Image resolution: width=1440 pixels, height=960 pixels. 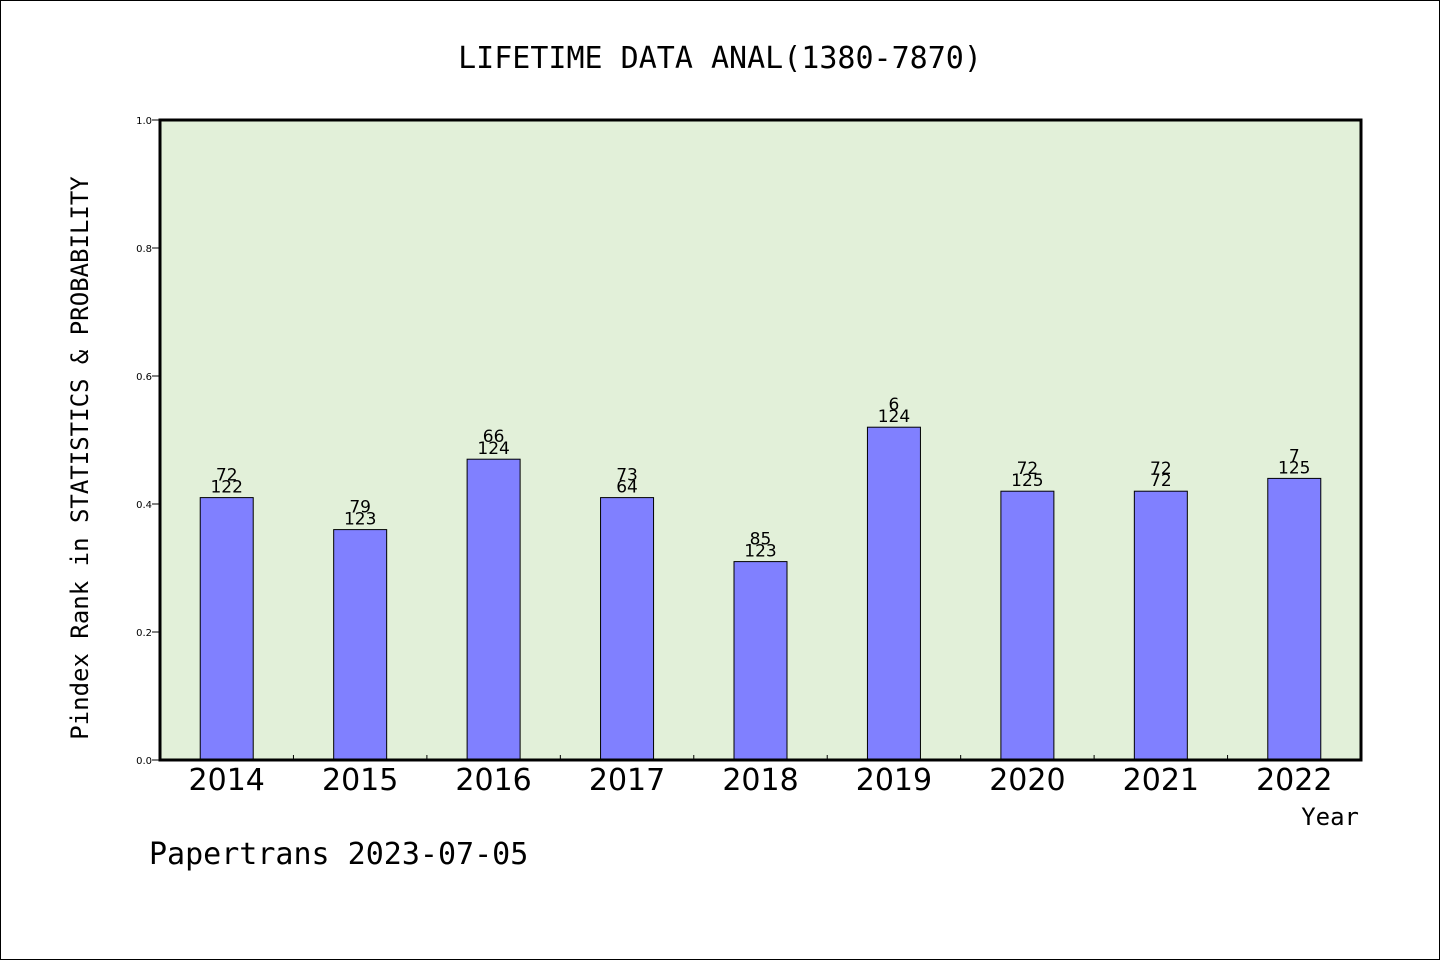 I want to click on x-tick-label: 2022, so click(x=1294, y=780).